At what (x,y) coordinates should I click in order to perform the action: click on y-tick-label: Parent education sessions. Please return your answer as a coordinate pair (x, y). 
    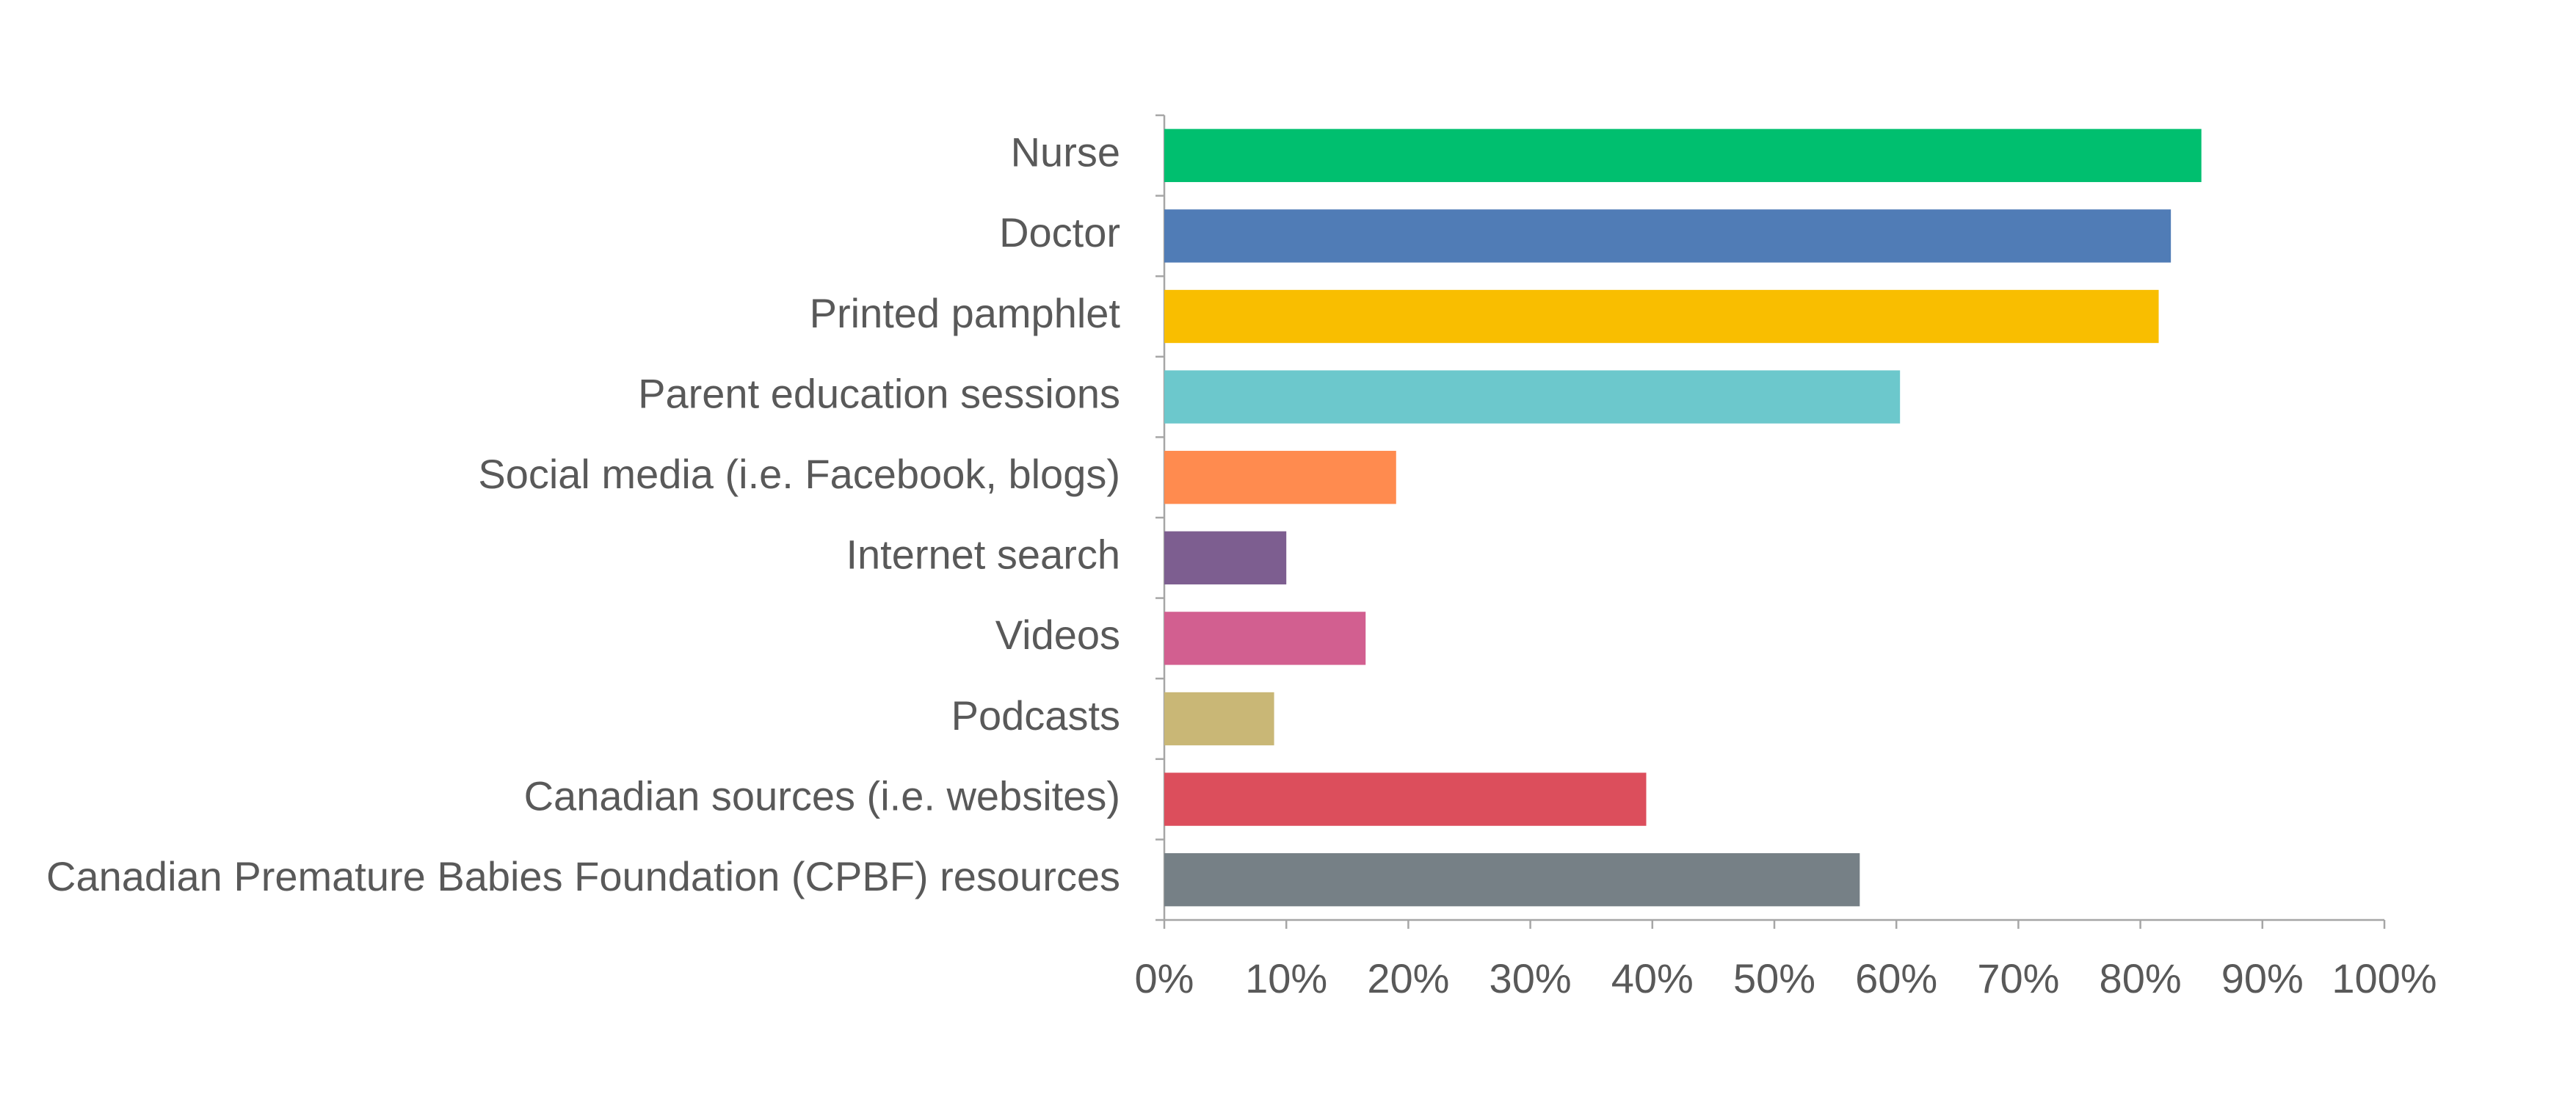
    Looking at the image, I should click on (879, 393).